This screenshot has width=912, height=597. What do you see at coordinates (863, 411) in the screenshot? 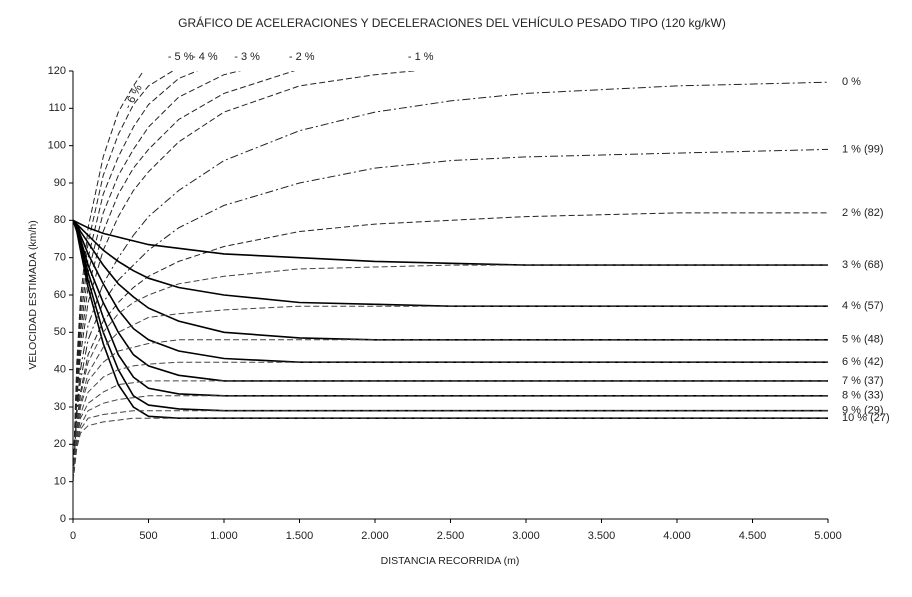
I see `curve-label: 9 % (29)` at bounding box center [863, 411].